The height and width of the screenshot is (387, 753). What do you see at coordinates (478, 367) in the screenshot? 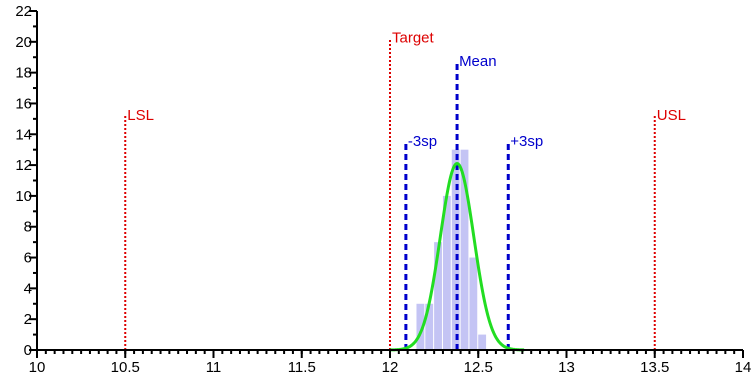
I see `x-tick-label: 12.5` at bounding box center [478, 367].